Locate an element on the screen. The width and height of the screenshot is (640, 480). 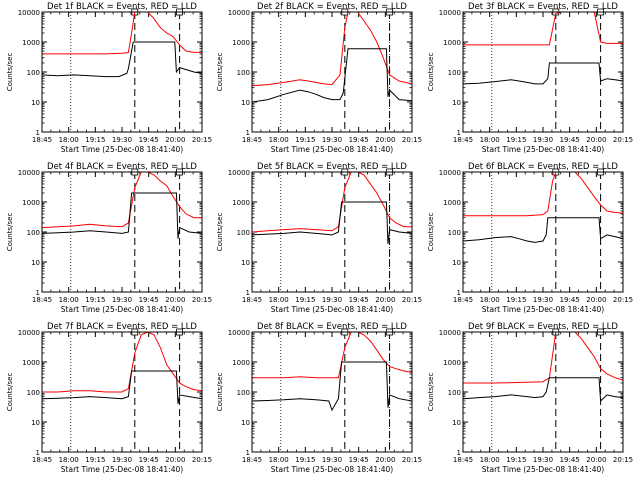
panel-title: Det 2f BLACK = Events, RED = LLD is located at coordinates (332, 7).